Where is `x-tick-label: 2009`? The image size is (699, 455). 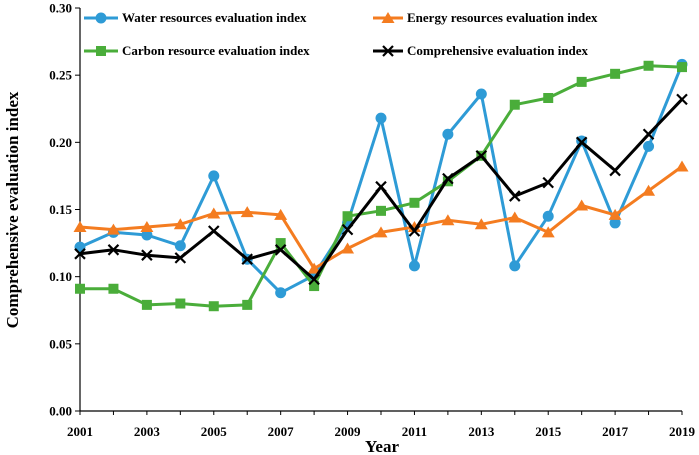
x-tick-label: 2009 is located at coordinates (348, 431).